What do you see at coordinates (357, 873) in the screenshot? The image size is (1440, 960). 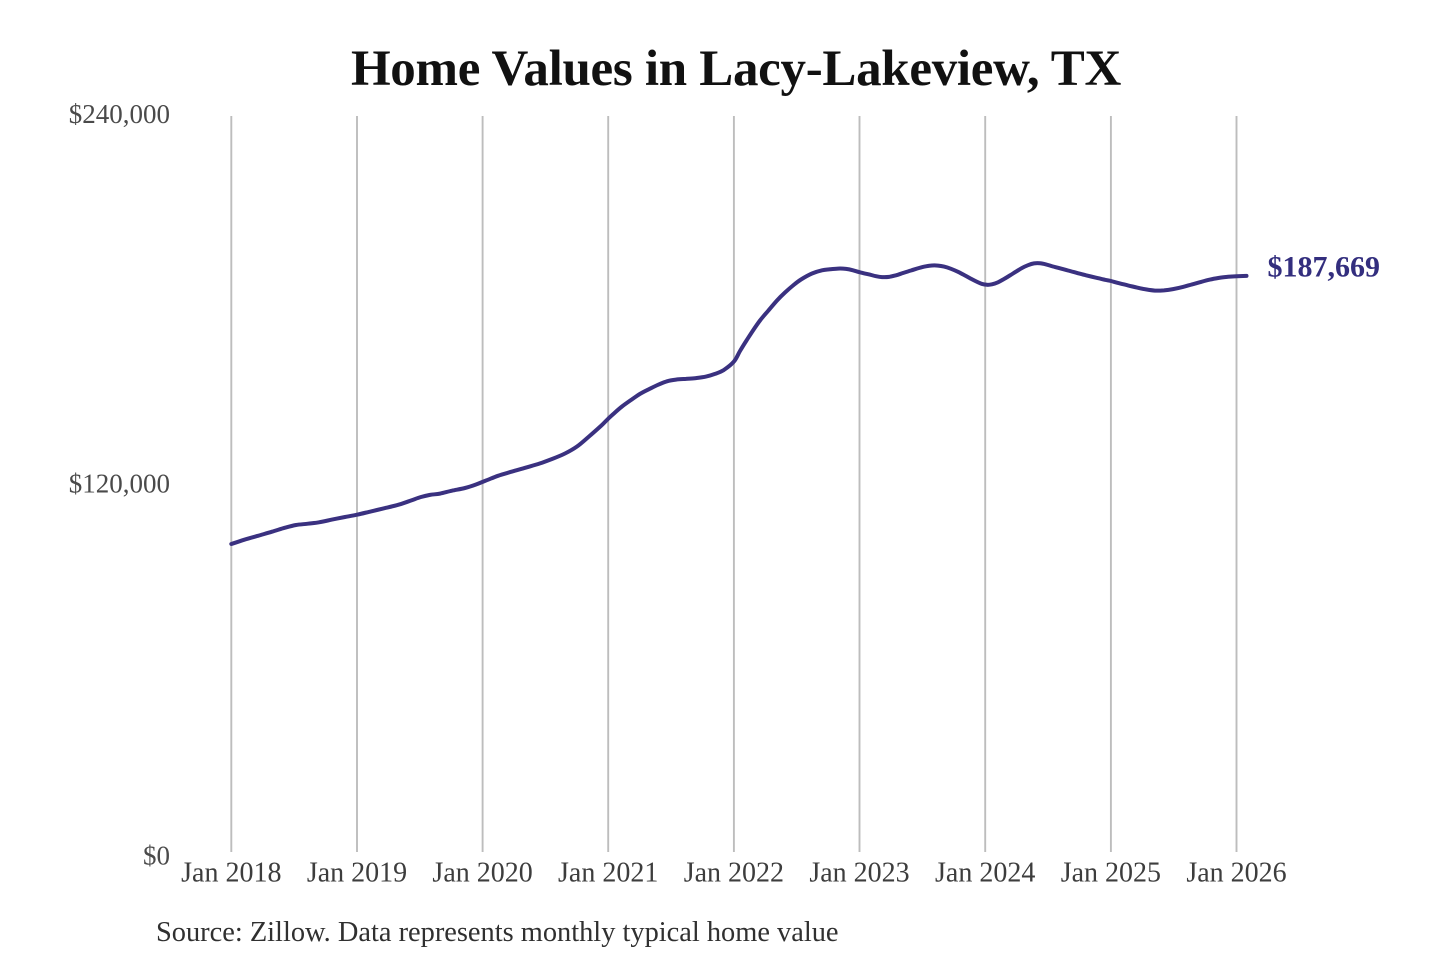 I see `svg-text: Jan 2019` at bounding box center [357, 873].